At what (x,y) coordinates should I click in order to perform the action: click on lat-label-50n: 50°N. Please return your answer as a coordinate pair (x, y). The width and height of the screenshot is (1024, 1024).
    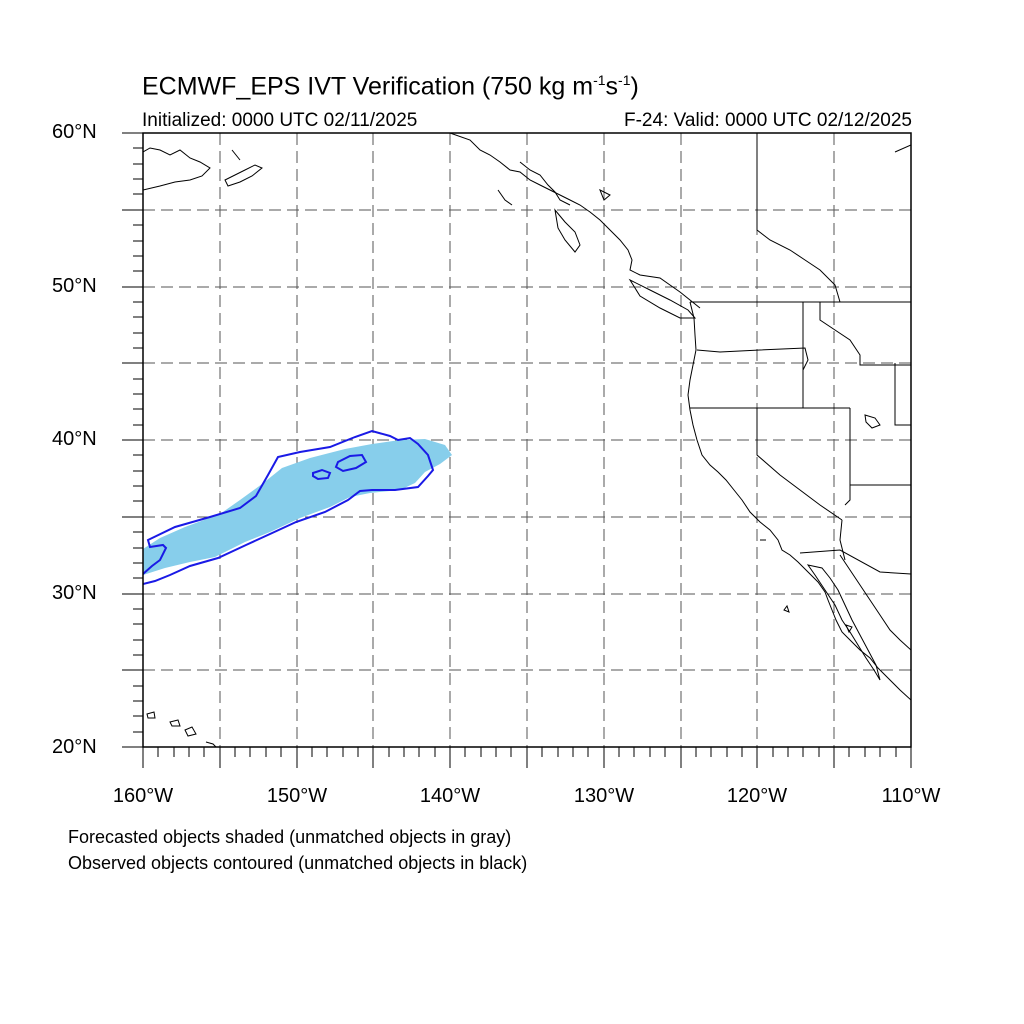
    Looking at the image, I should click on (74, 286).